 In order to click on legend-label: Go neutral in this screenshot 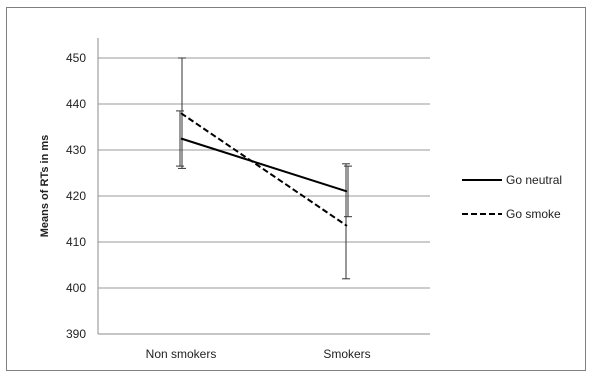, I will do `click(534, 180)`.